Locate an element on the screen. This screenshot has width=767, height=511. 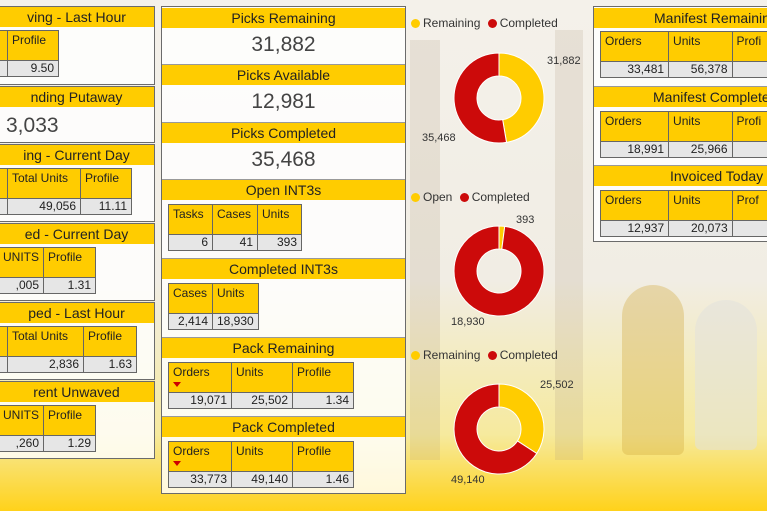
completed-int3s-card: Completed INT3s Cases Units 2,414 18,930 is located at coordinates (283, 297).